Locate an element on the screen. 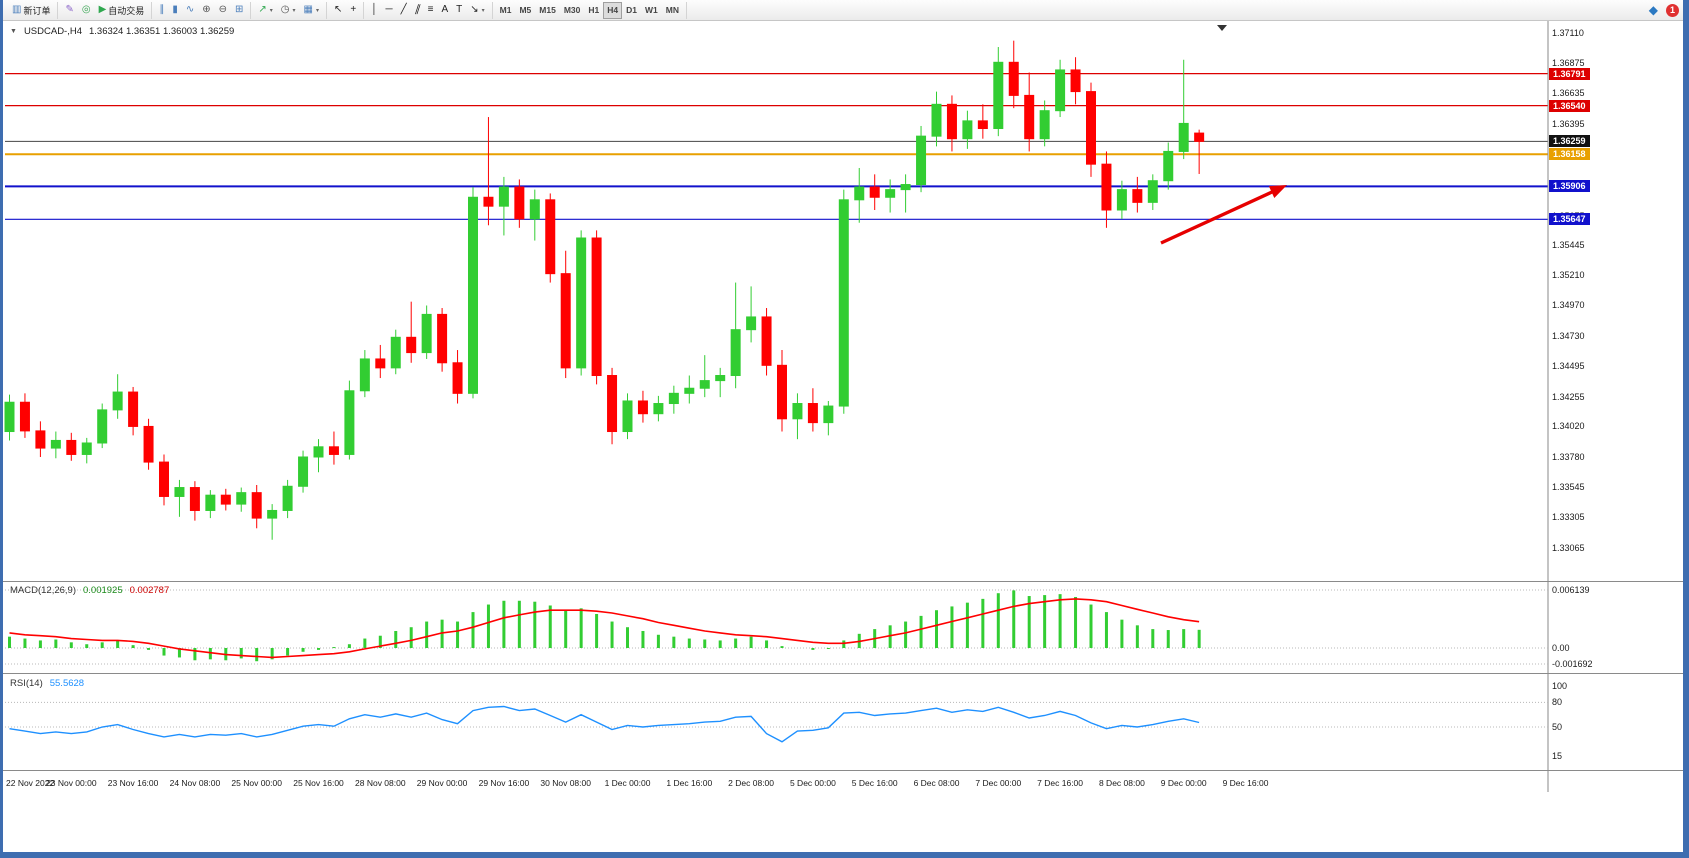 The image size is (1689, 858). rsi-axis-label: 100 is located at coordinates (1560, 686).